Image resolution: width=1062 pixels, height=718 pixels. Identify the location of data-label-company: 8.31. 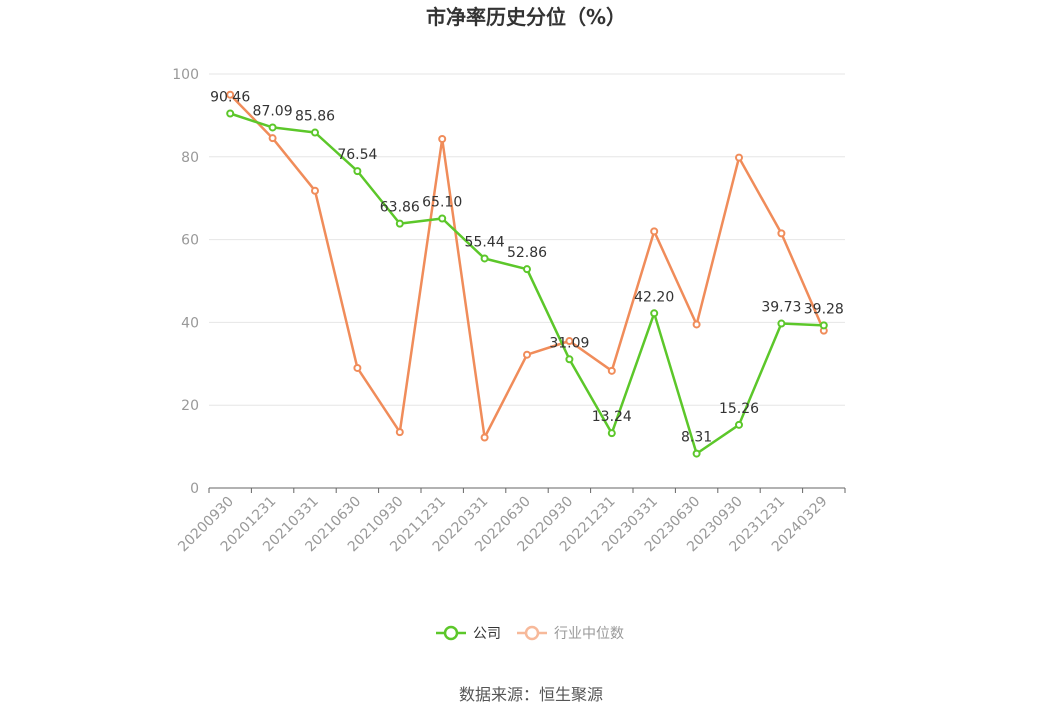
(696, 438).